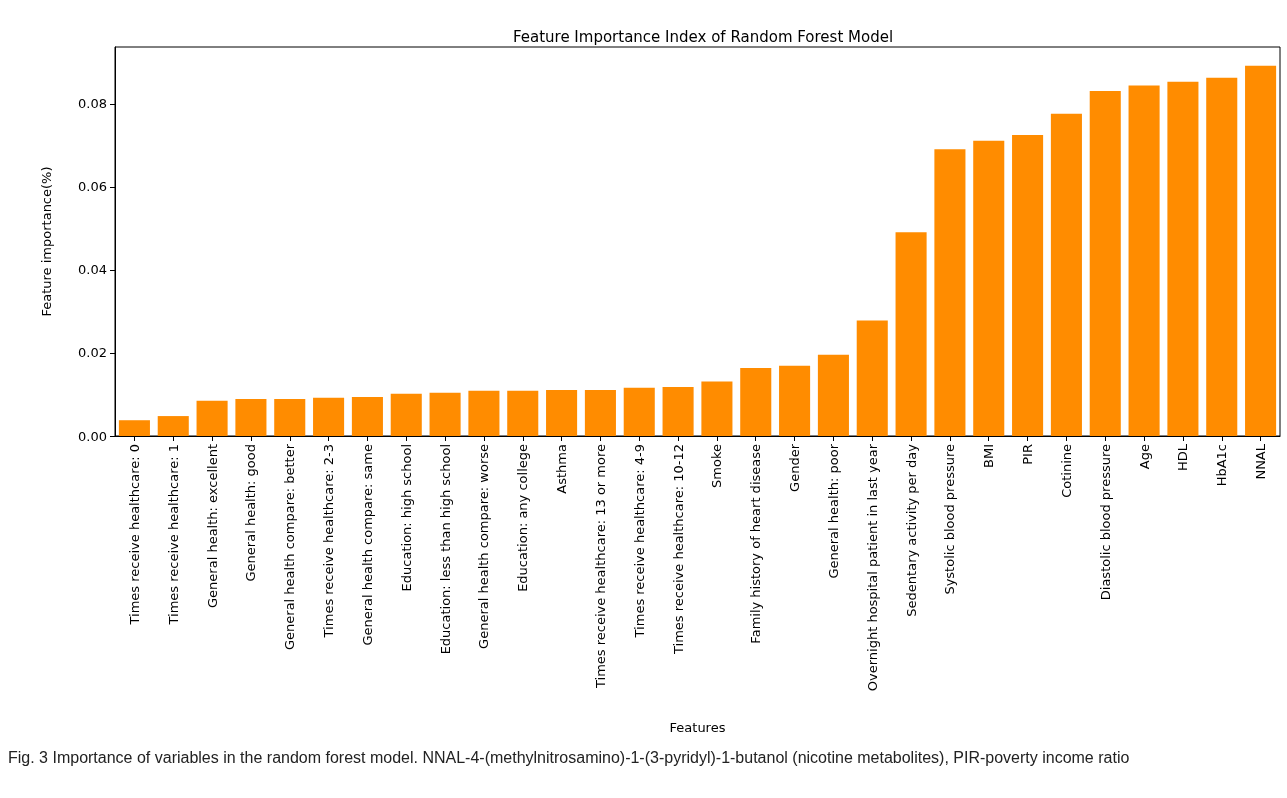 This screenshot has width=1287, height=798. I want to click on x-tick-label: General health: poor, so click(833, 511).